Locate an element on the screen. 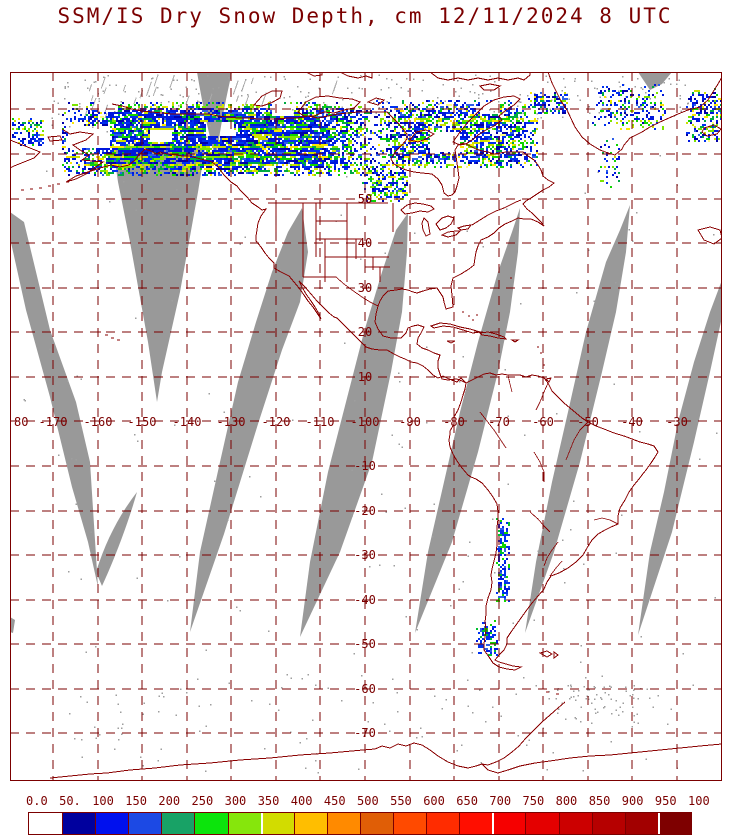 Image resolution: width=730 pixels, height=840 pixels. colorbar-label: 850 is located at coordinates (599, 801).